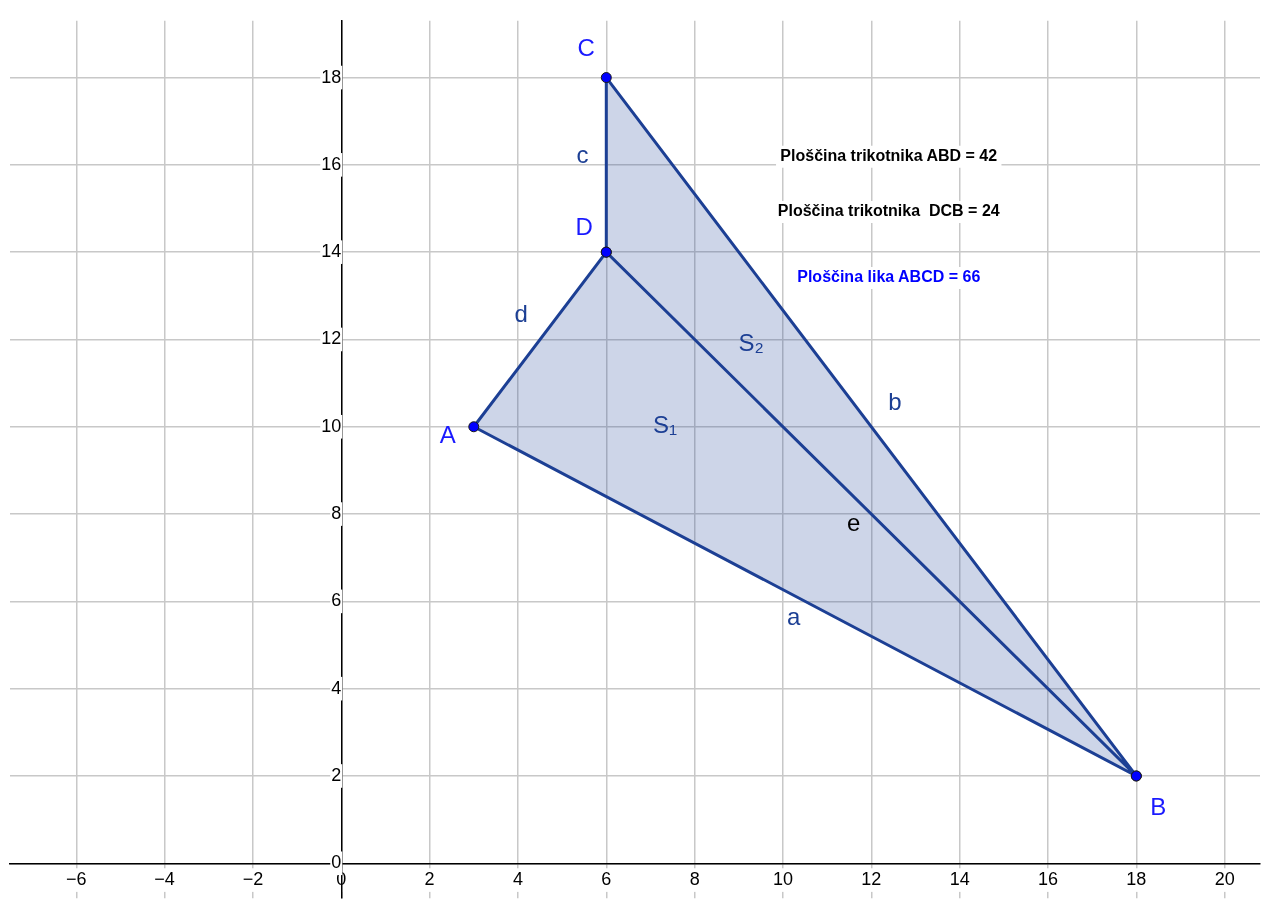 This screenshot has width=1266, height=919. I want to click on x-tick-label: 4, so click(517, 879).